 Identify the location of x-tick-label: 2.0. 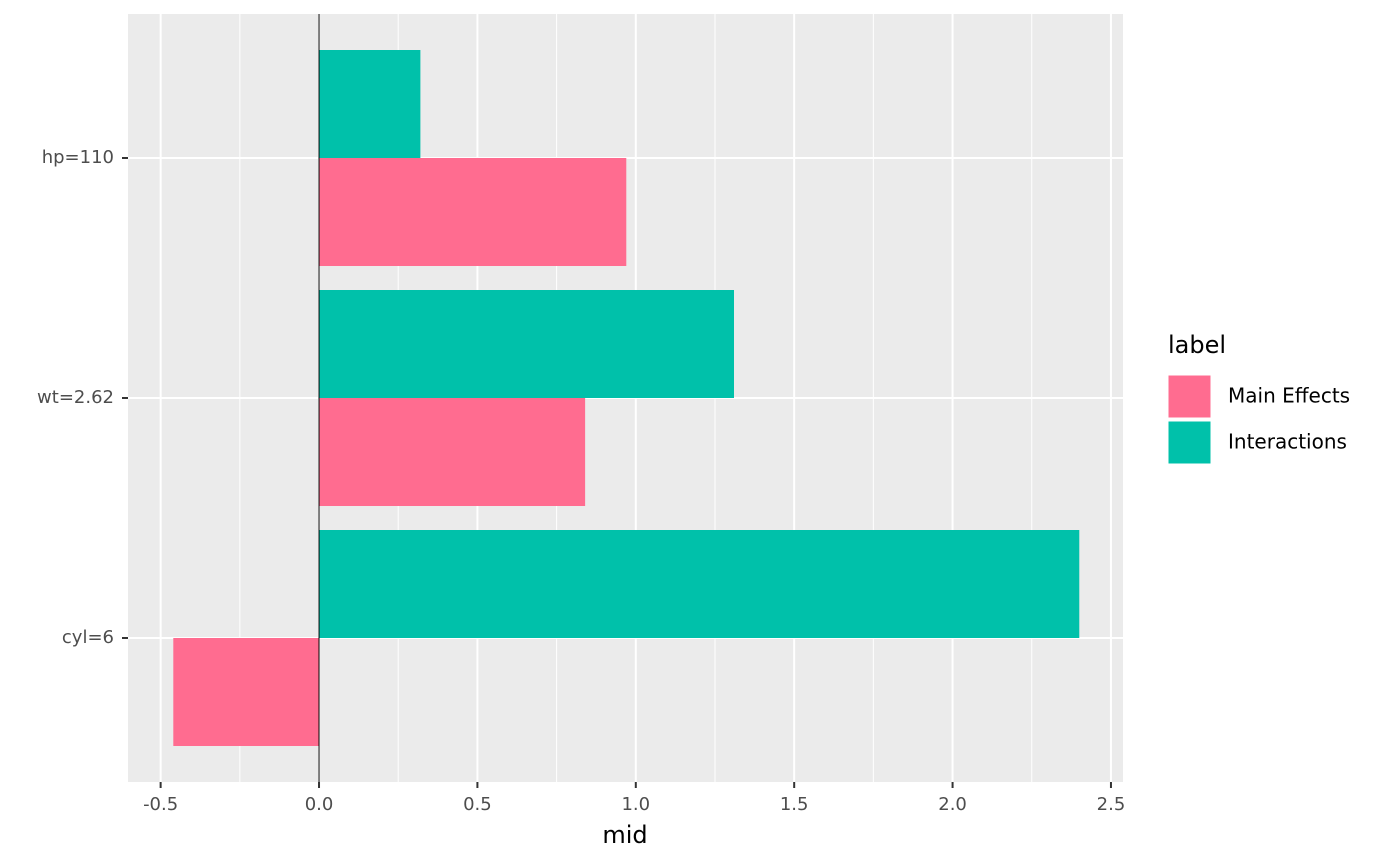
(952, 804).